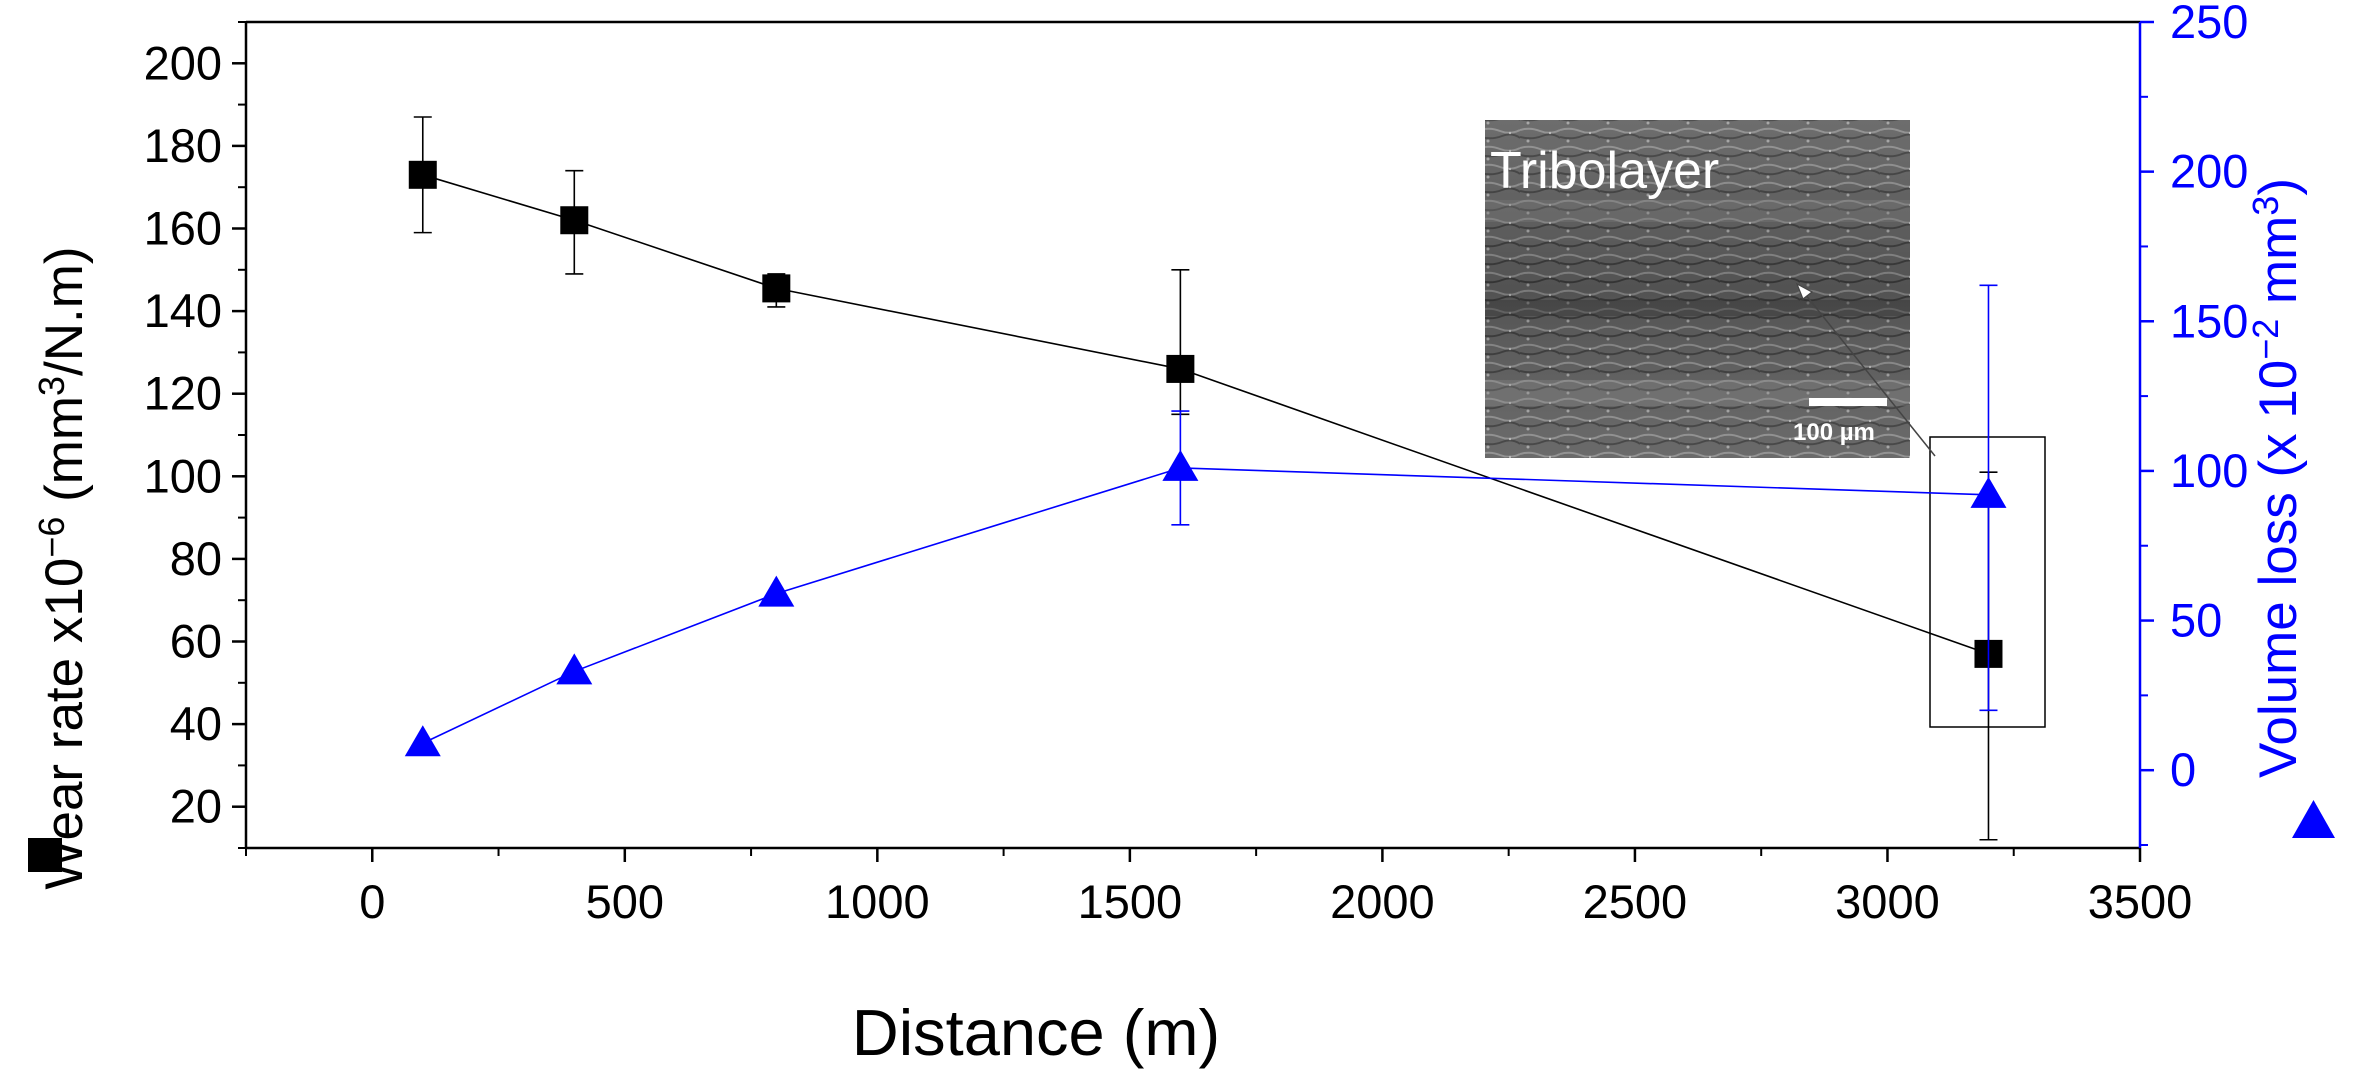  What do you see at coordinates (877, 901) in the screenshot?
I see `x-tick-label: 1000` at bounding box center [877, 901].